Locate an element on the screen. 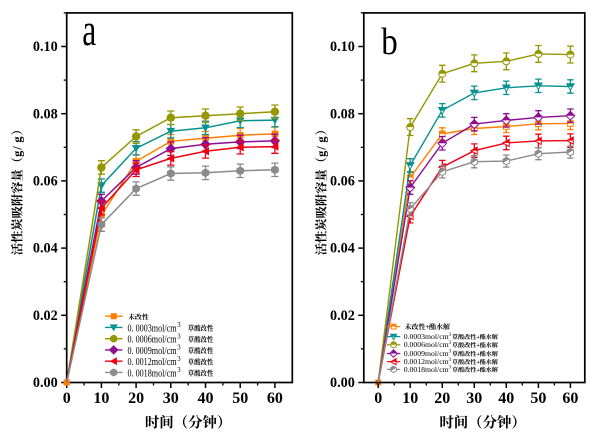 This screenshot has height=443, width=600. svg-text: 0.0018mol/cm is located at coordinates (426, 369).